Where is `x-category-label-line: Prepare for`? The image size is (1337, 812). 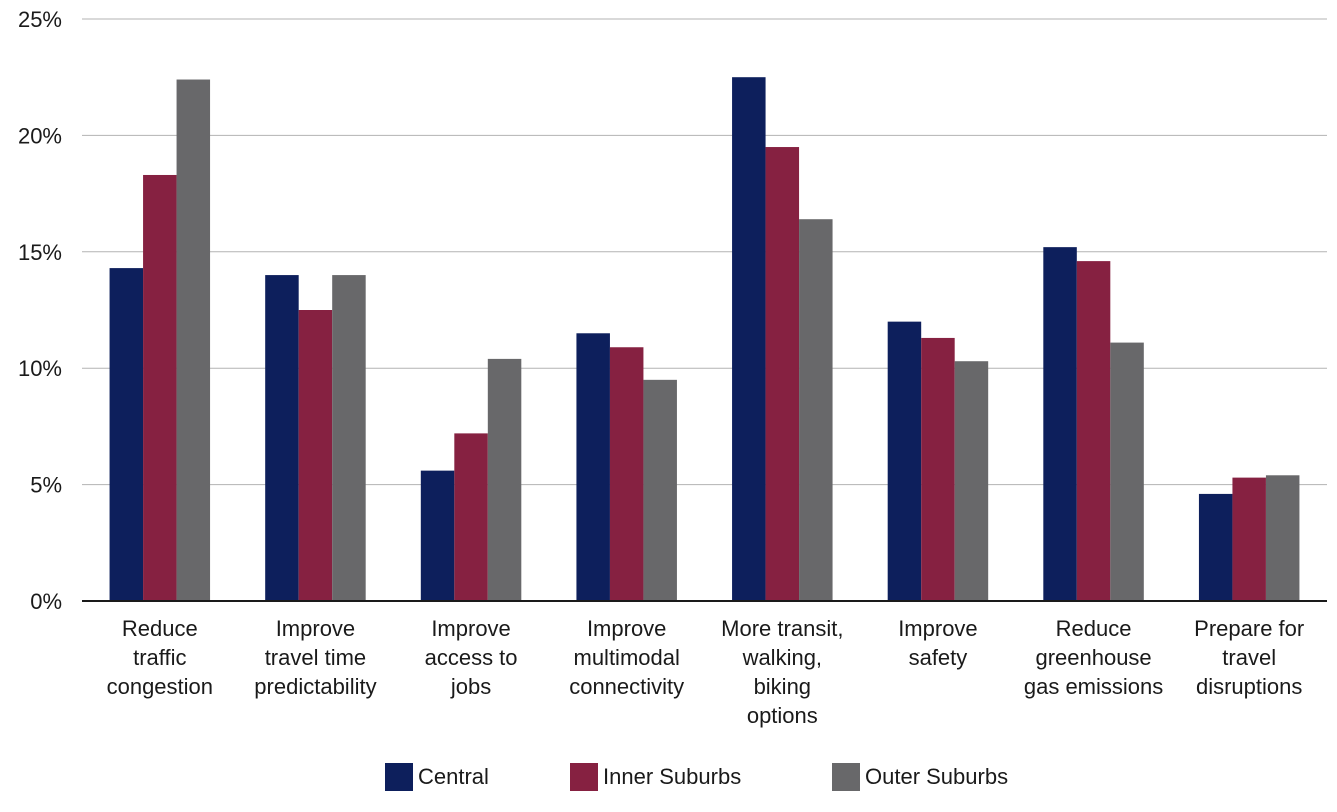 x-category-label-line: Prepare for is located at coordinates (1249, 628).